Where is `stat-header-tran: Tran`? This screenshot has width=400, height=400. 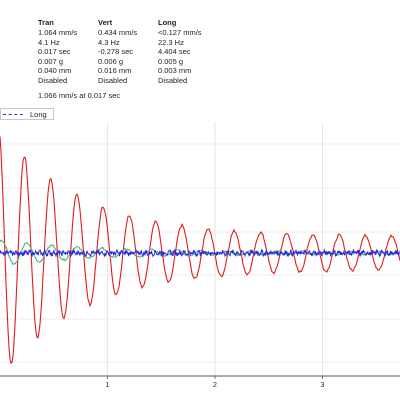
stat-header-tran: Tran is located at coordinates (46, 22).